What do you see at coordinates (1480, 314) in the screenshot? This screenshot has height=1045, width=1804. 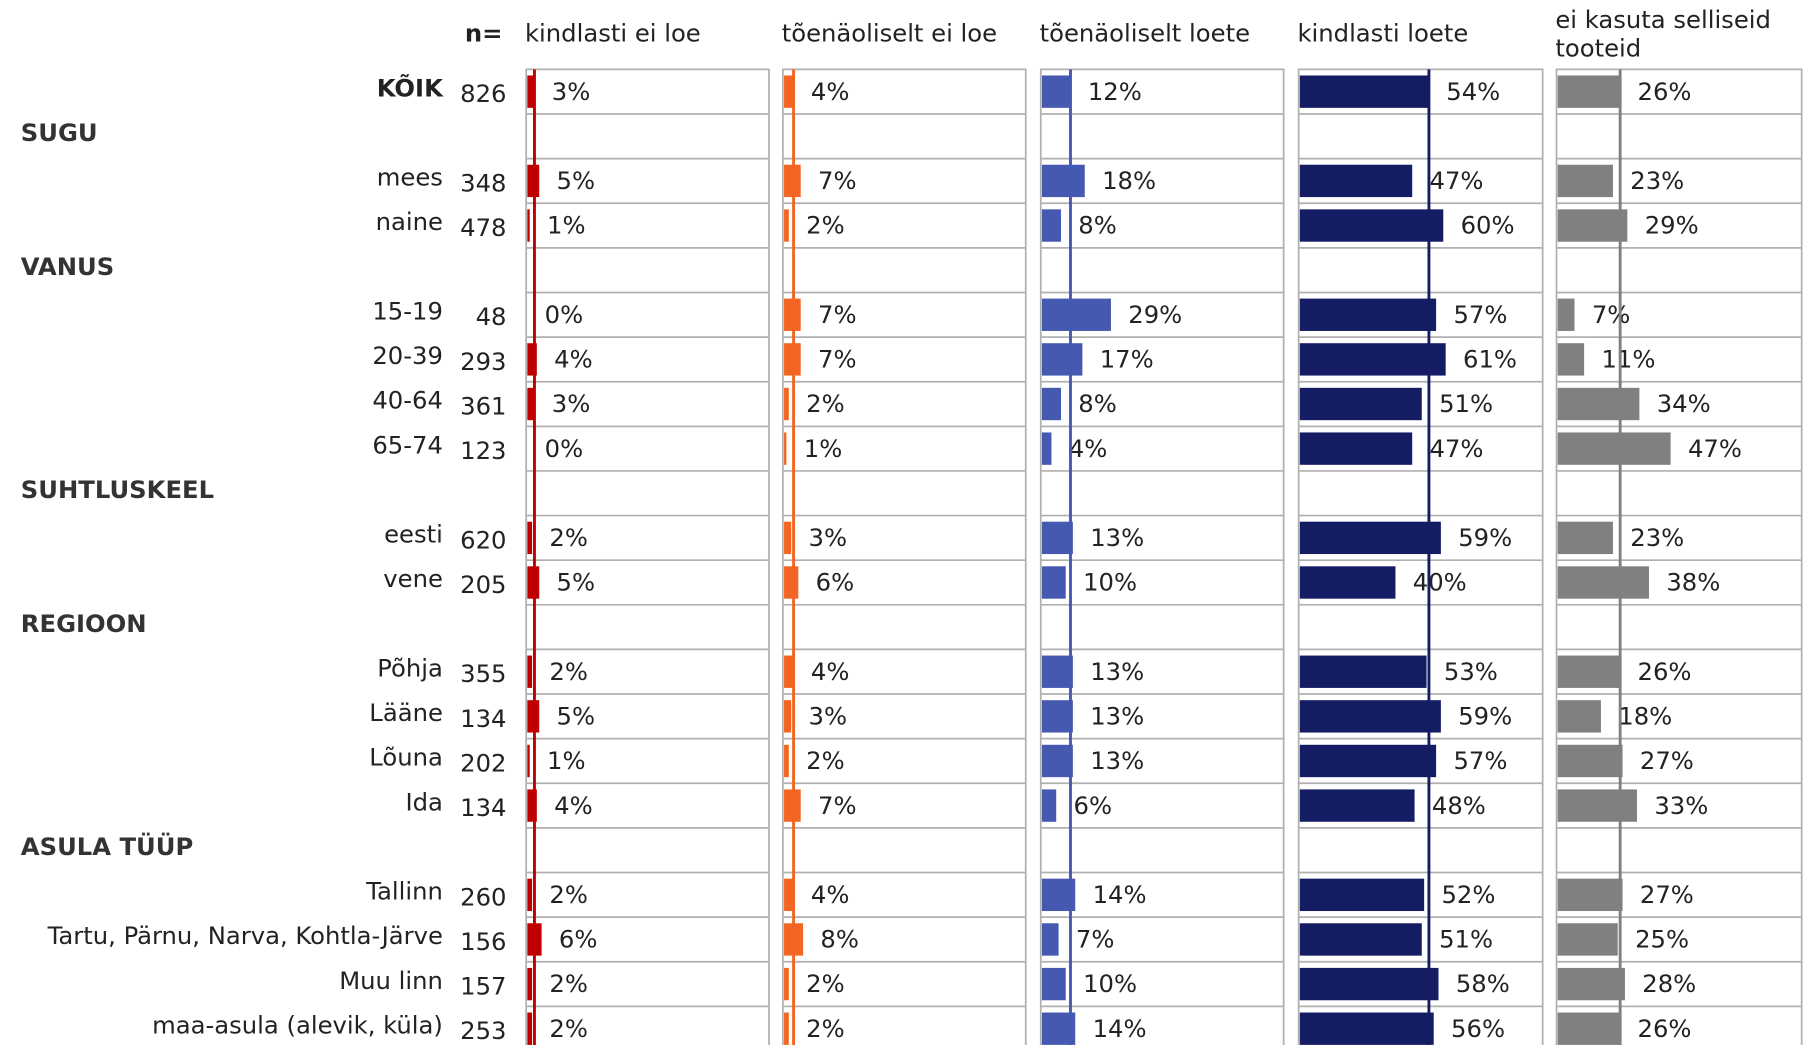 I see `value-label: 57%` at bounding box center [1480, 314].